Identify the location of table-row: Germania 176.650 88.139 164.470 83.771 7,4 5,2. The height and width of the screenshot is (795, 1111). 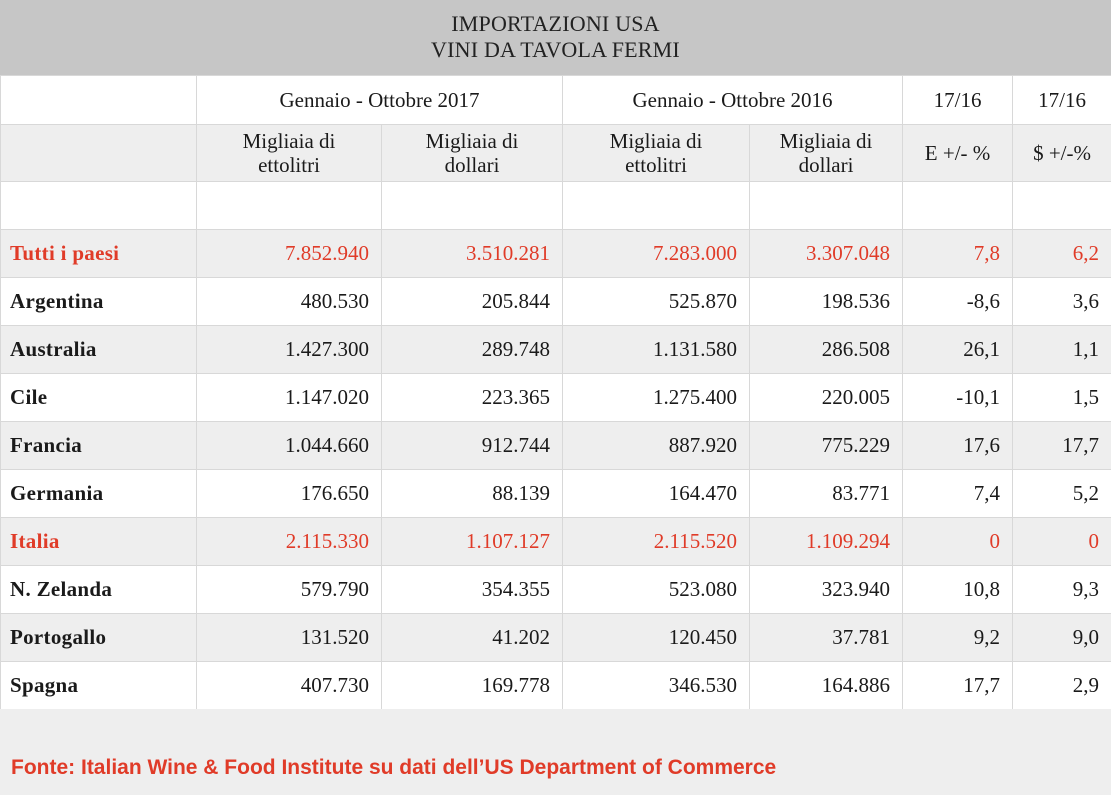
(555, 493).